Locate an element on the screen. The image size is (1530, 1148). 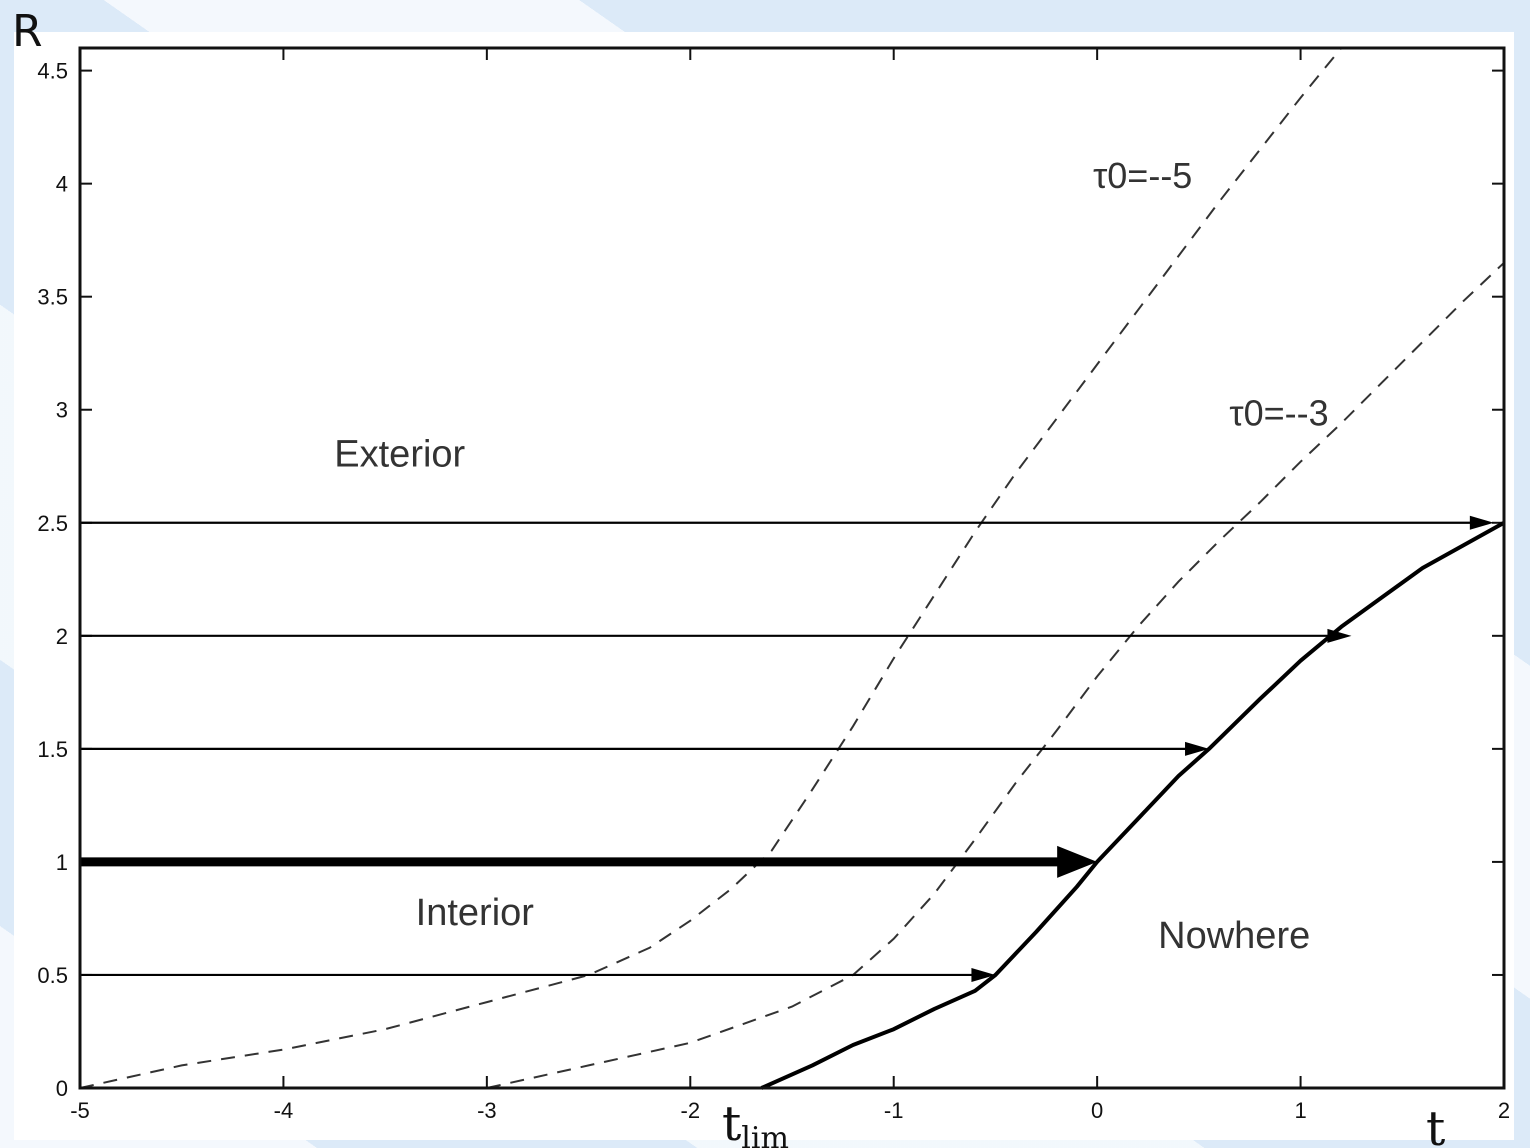
y-tick-label: 3 is located at coordinates (62, 410).